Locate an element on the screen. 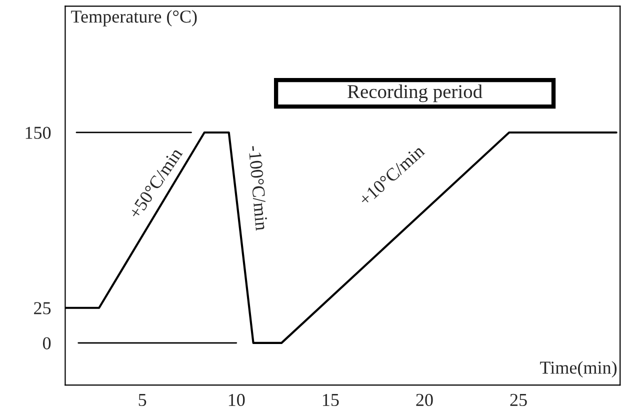 This screenshot has height=414, width=627. y-tick-label: 150 is located at coordinates (38, 132).